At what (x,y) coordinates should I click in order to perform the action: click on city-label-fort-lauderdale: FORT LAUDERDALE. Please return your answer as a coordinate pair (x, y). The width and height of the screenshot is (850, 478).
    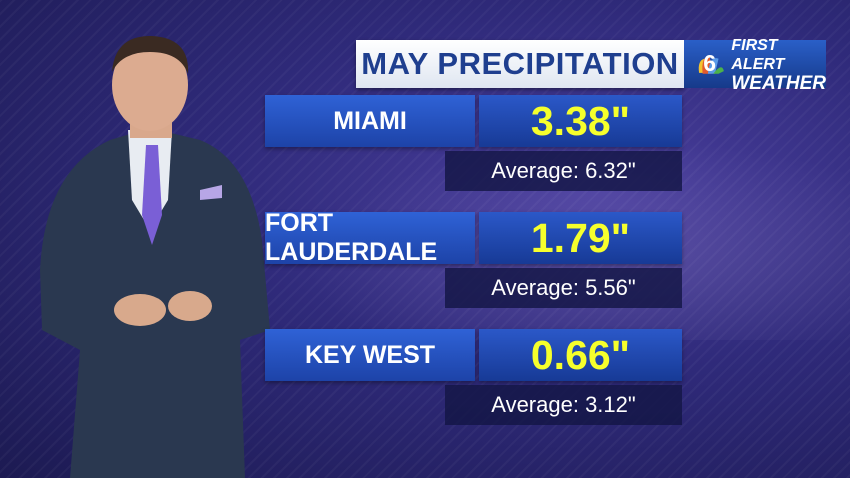
    Looking at the image, I should click on (370, 237).